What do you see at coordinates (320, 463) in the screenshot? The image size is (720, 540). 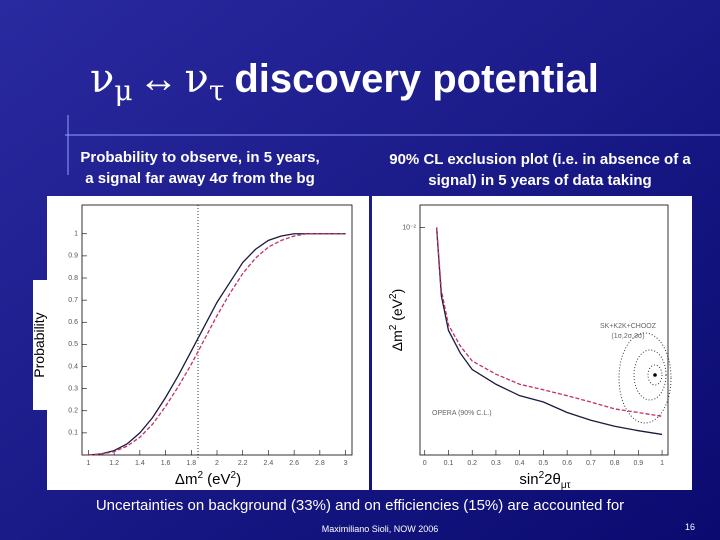 I see `x-tick-label: 2.8` at bounding box center [320, 463].